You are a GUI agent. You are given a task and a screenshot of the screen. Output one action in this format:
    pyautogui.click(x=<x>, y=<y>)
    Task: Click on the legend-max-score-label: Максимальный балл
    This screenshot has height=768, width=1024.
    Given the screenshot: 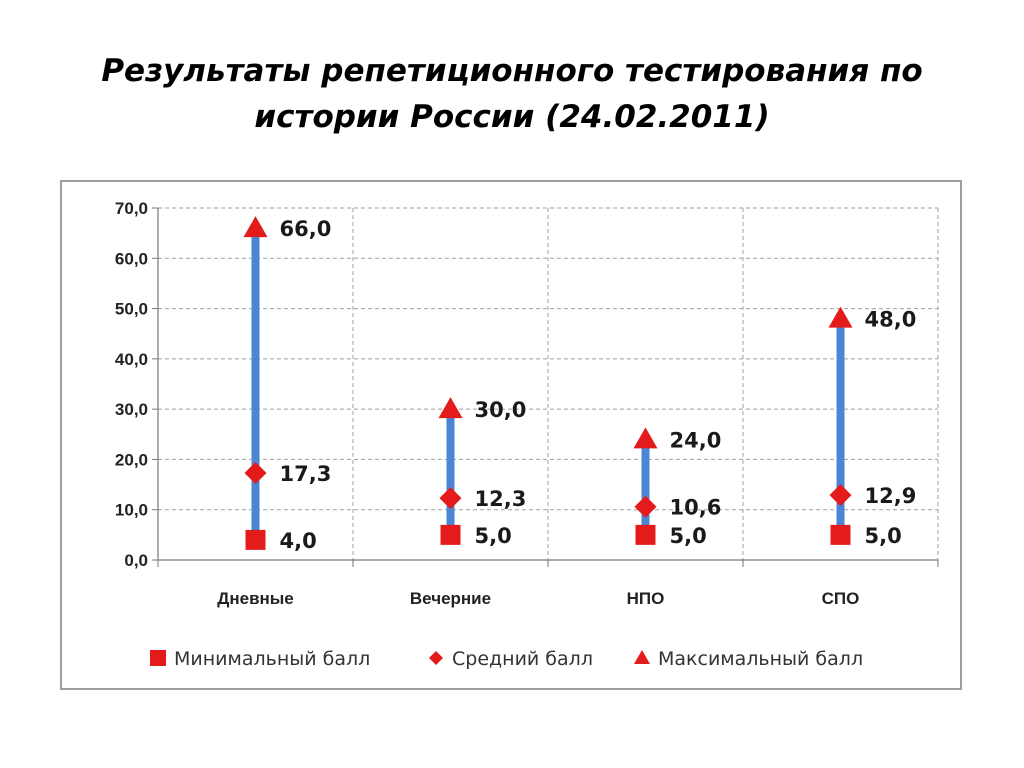 What is the action you would take?
    pyautogui.click(x=760, y=659)
    